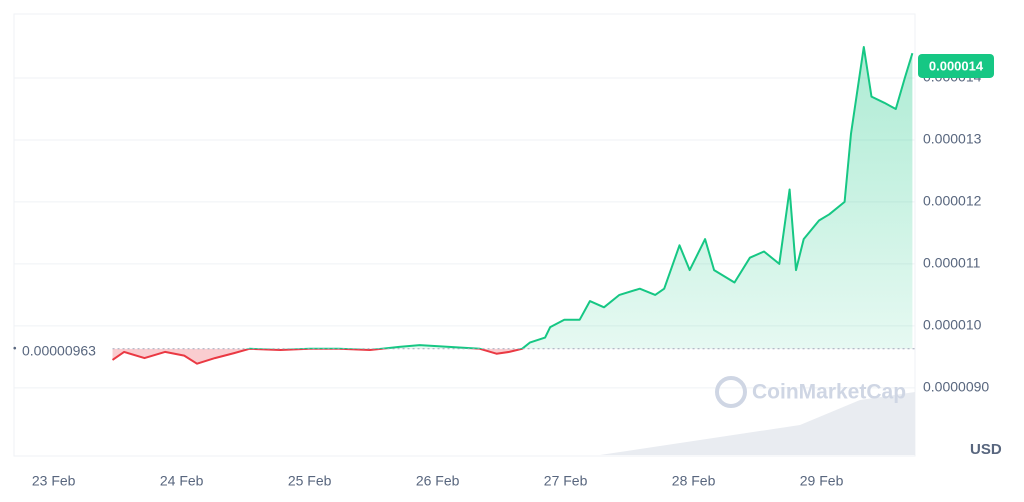 The height and width of the screenshot is (502, 1024). I want to click on price-badge-label: 0.000014, so click(956, 65).